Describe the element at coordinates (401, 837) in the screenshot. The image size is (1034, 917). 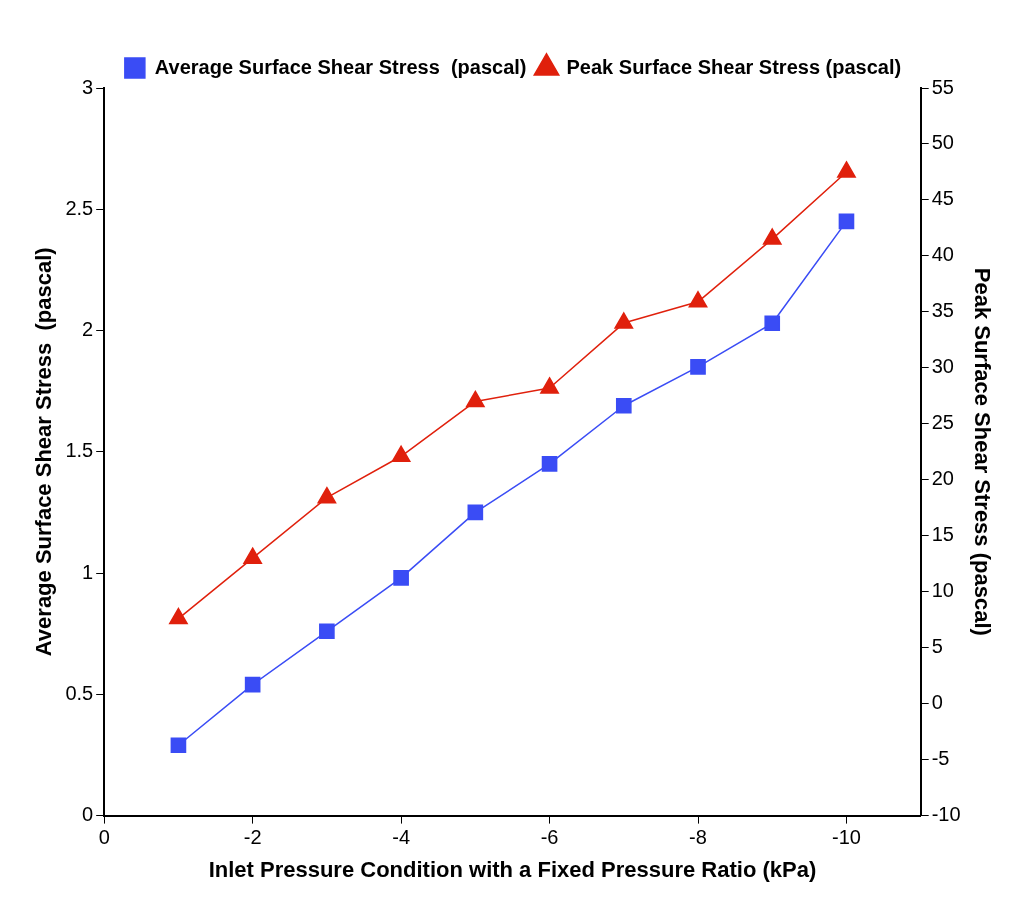
I see `x-tick-label: -4` at that location.